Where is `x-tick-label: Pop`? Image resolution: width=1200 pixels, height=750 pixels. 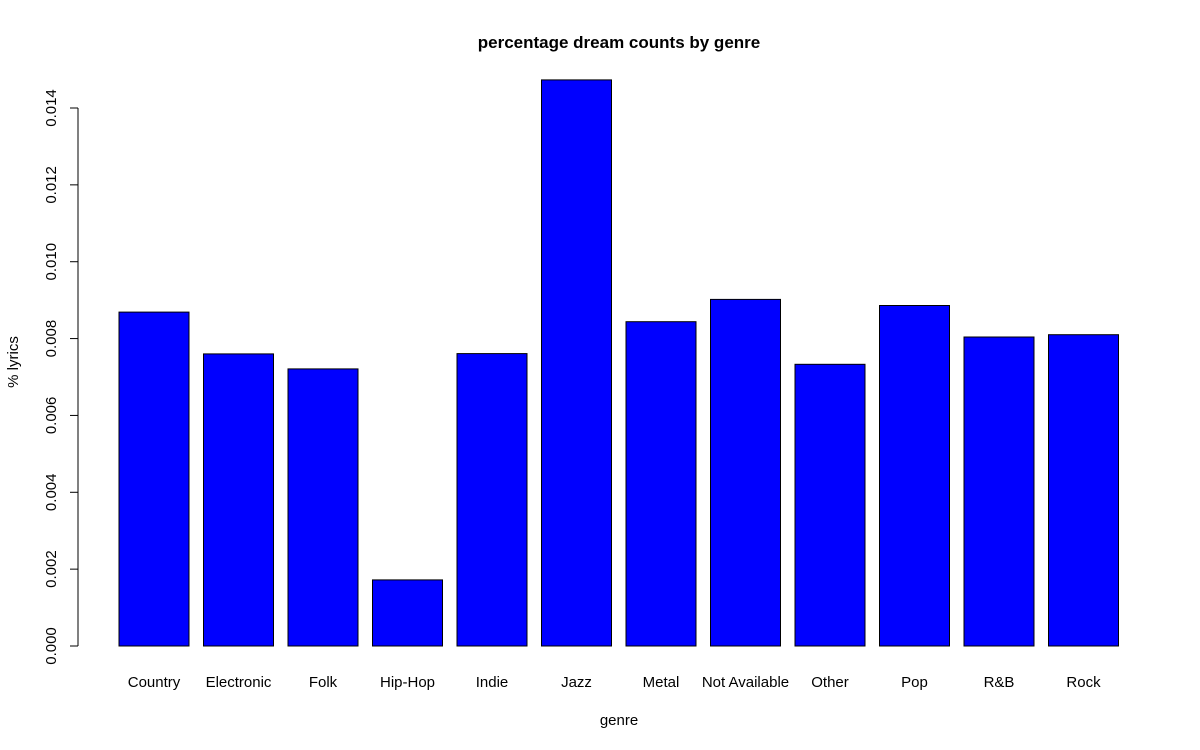 x-tick-label: Pop is located at coordinates (914, 682).